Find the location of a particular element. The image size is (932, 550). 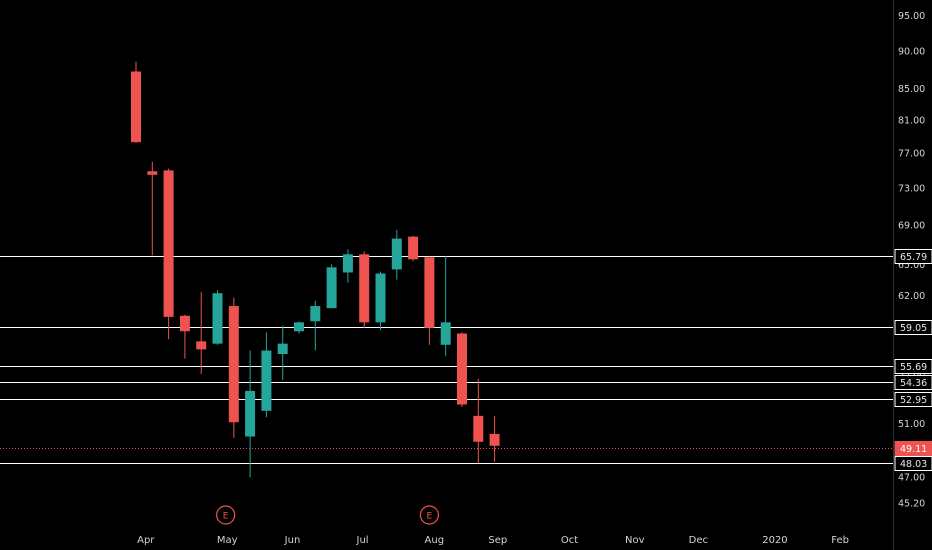

price-label-box: 59.05 is located at coordinates (913, 327).